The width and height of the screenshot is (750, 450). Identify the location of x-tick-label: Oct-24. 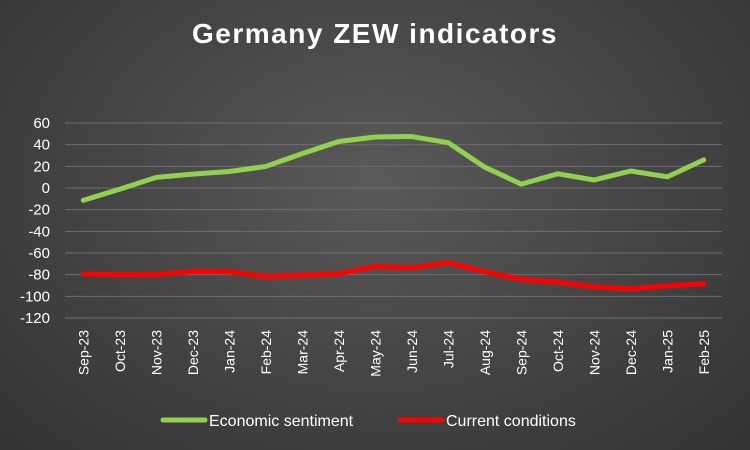
(558, 351).